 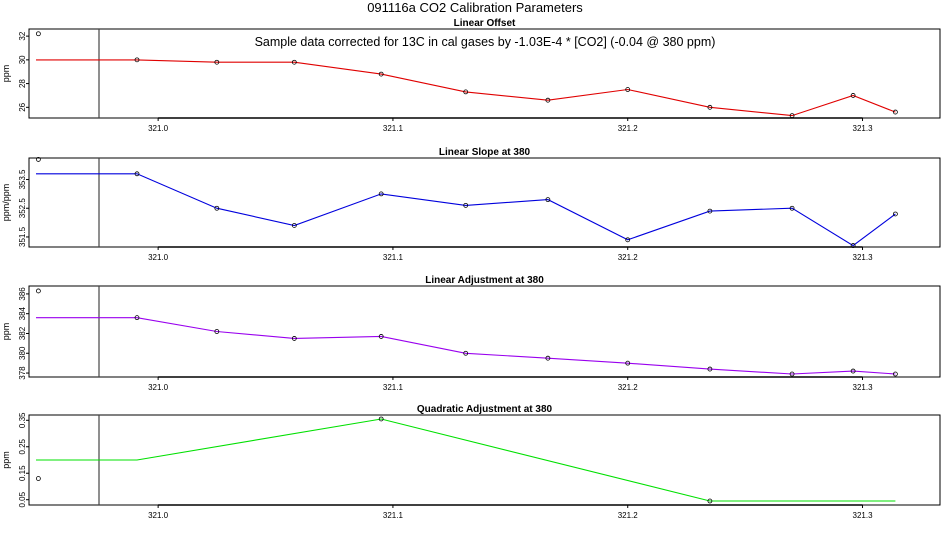 I want to click on y-tick-label: 353.5, so click(x=22, y=179).